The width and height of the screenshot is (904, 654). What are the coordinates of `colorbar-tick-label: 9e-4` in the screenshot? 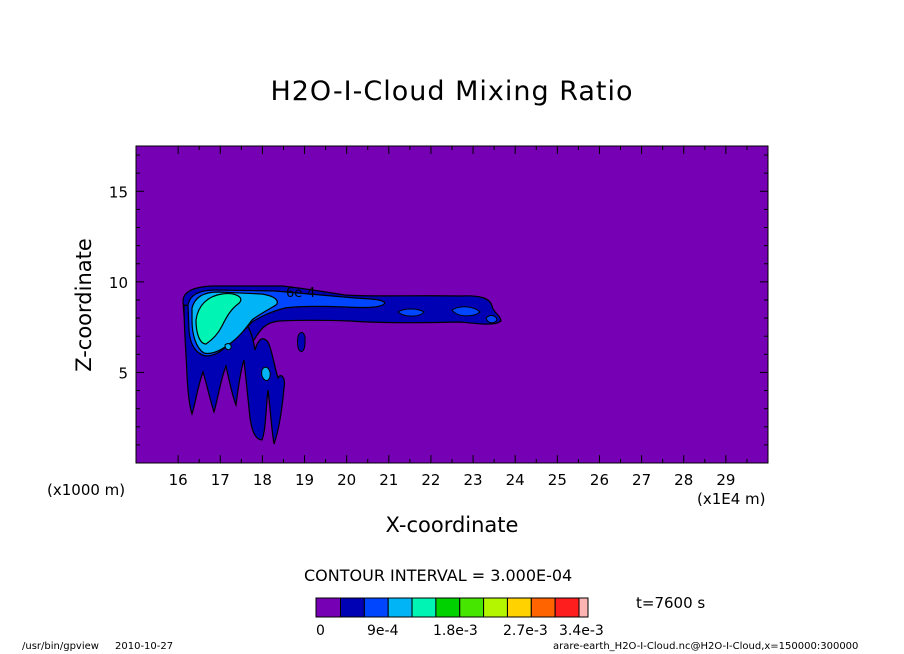 It's located at (383, 631).